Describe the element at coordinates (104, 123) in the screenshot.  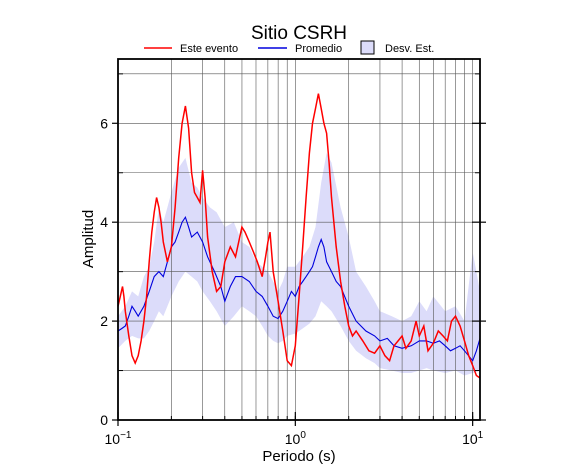
I see `y-tick-label: 6` at that location.